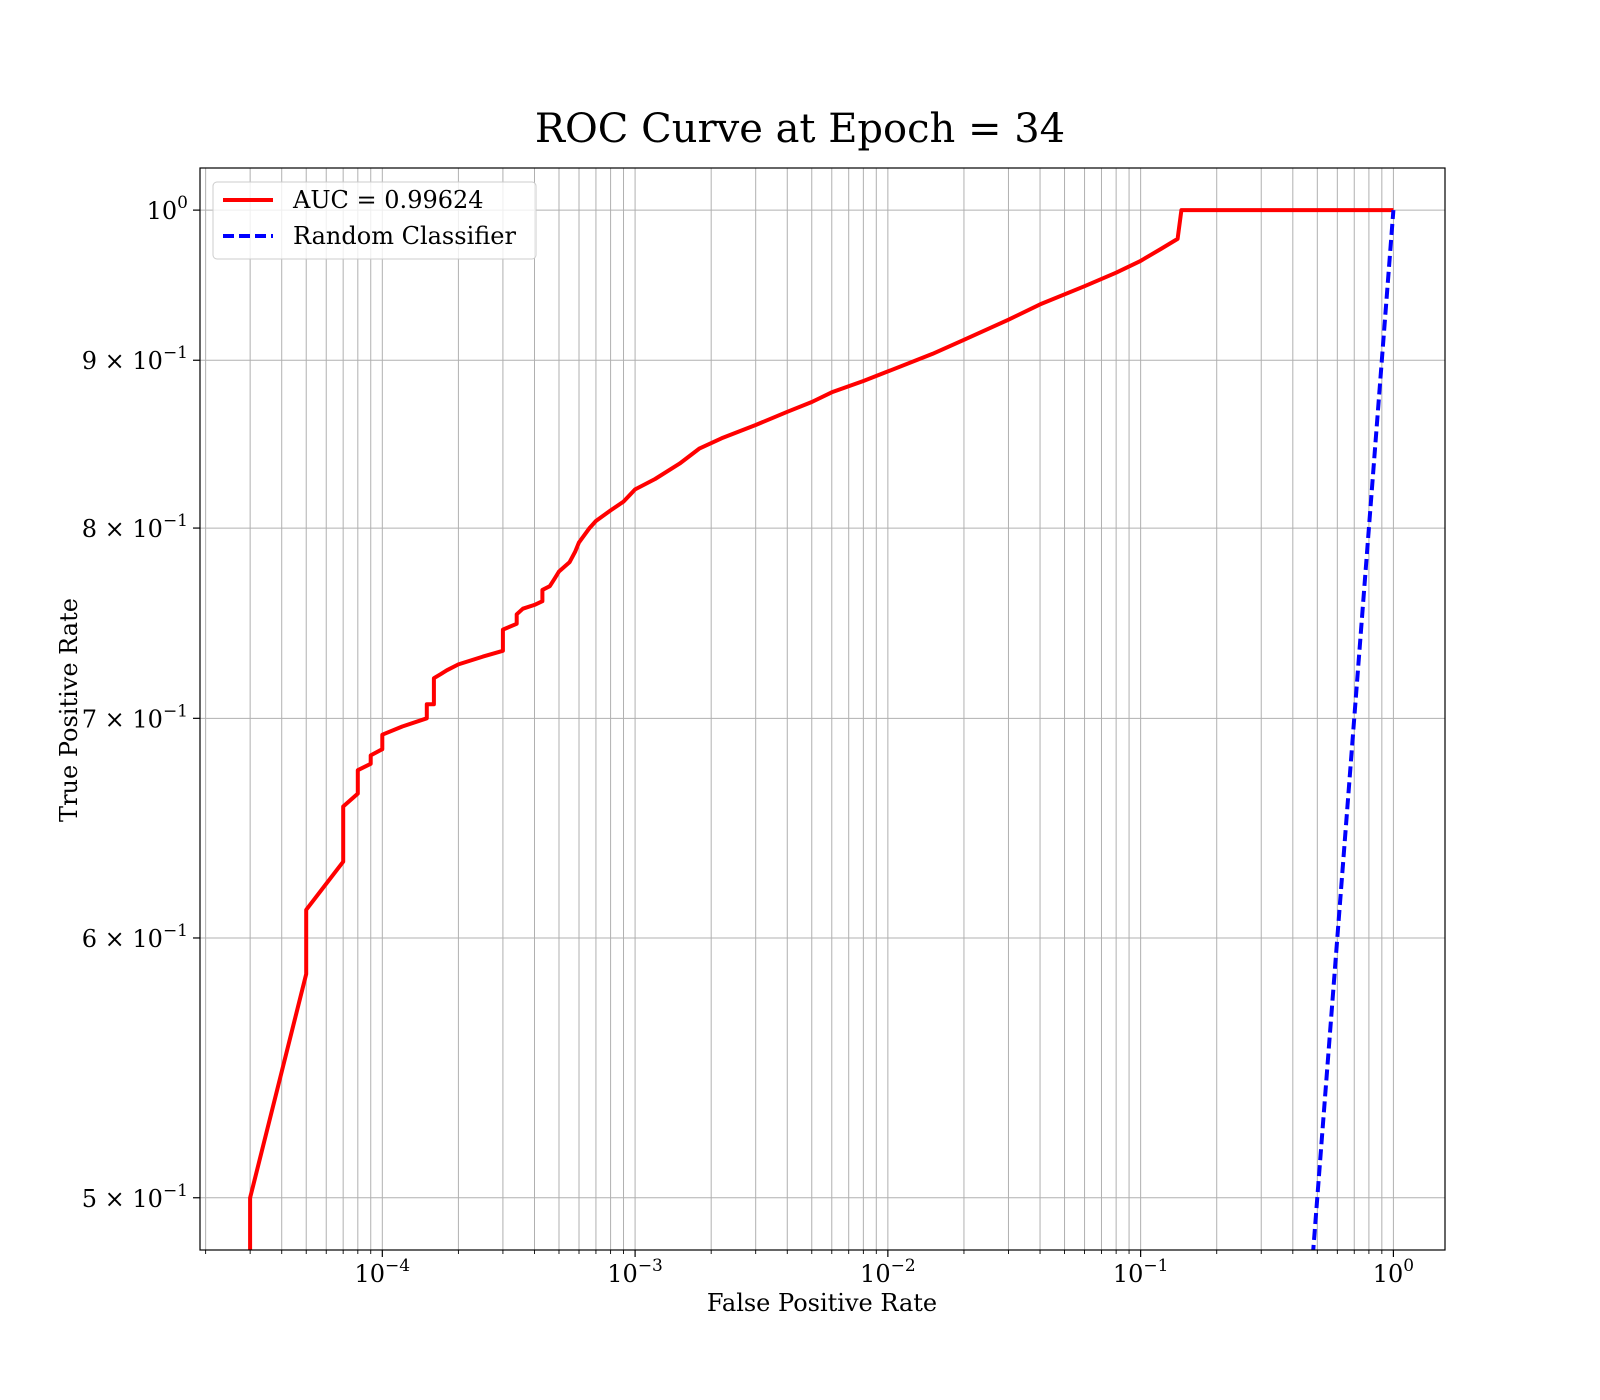 The width and height of the screenshot is (1600, 1400). I want to click on x-tick-exponent: −3, so click(650, 1266).